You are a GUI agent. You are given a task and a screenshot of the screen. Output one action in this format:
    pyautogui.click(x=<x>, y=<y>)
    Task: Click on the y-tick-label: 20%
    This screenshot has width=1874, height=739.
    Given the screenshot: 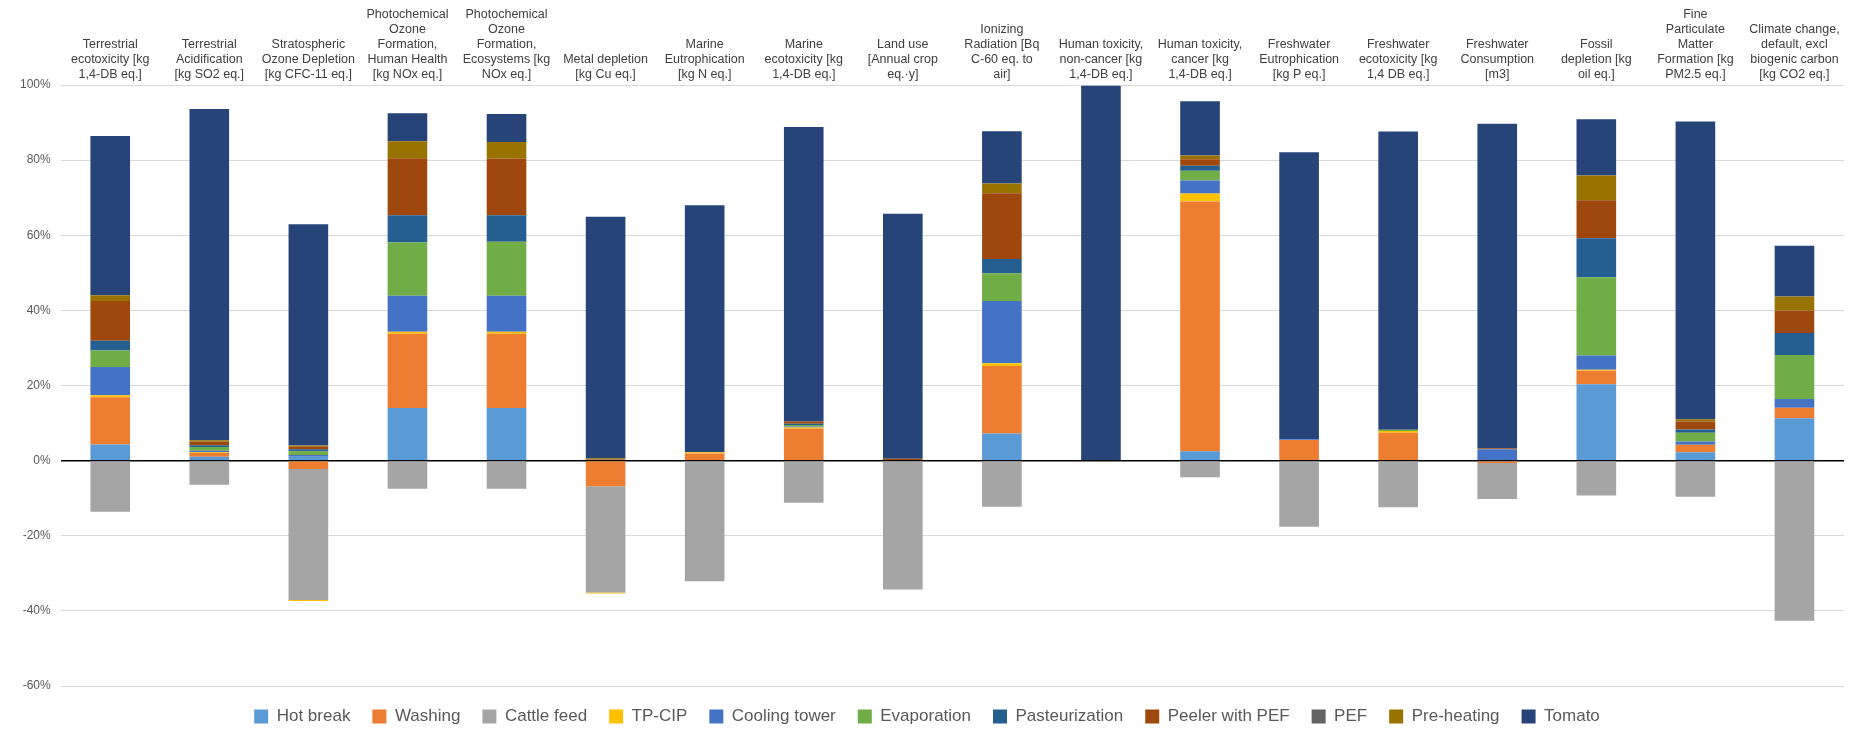 What is the action you would take?
    pyautogui.click(x=39, y=384)
    